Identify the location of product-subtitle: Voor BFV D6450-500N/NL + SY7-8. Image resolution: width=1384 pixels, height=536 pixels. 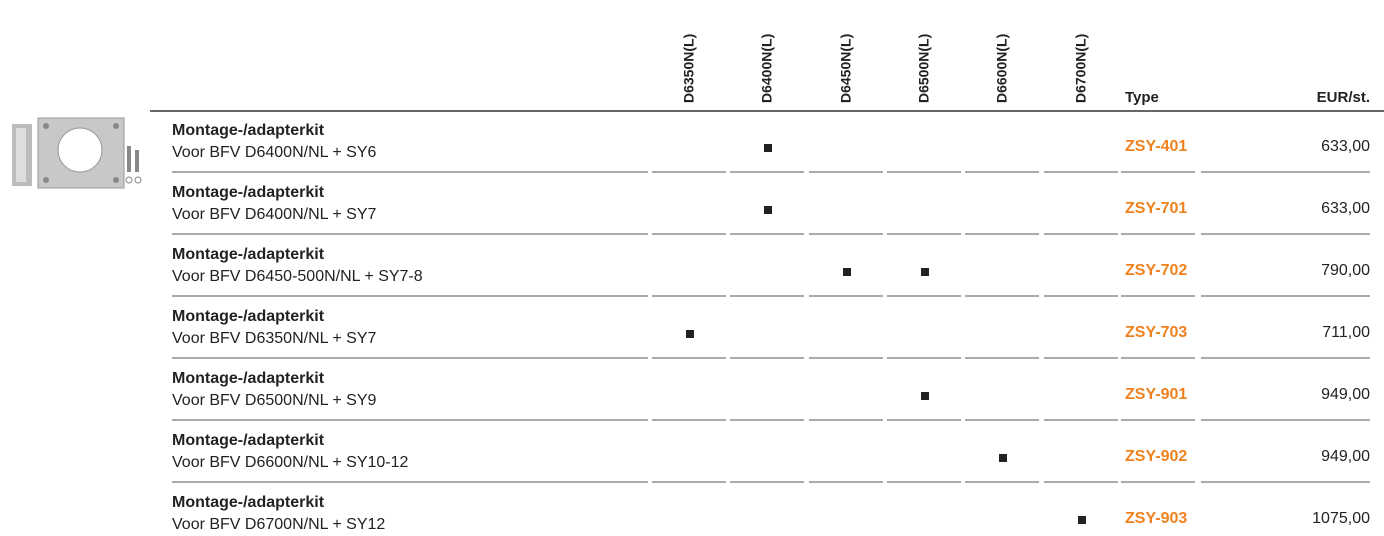
(297, 276).